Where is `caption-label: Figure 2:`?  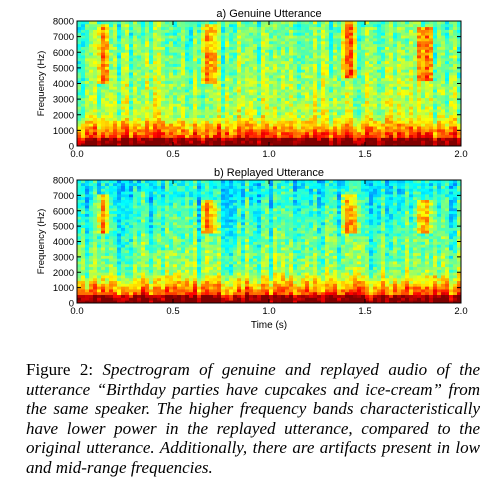 caption-label: Figure 2: is located at coordinates (64, 369).